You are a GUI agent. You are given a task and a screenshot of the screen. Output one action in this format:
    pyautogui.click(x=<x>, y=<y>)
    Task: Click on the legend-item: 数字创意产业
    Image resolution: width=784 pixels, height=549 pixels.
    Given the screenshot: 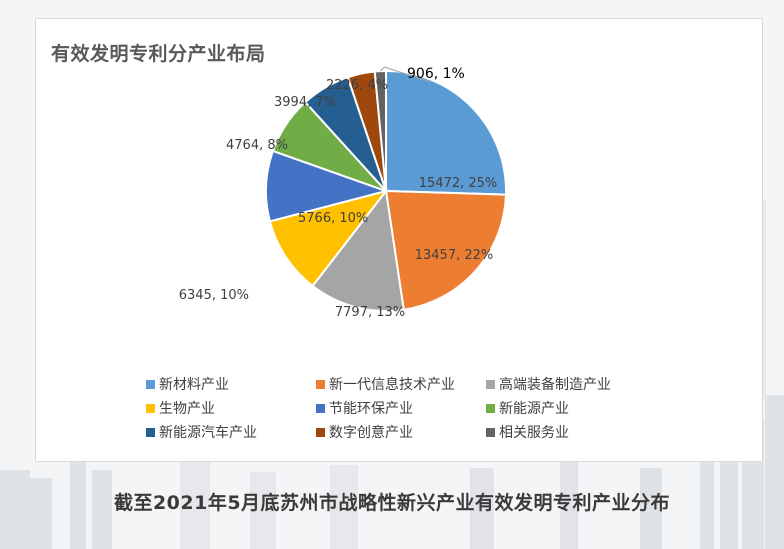 What is the action you would take?
    pyautogui.click(x=401, y=432)
    